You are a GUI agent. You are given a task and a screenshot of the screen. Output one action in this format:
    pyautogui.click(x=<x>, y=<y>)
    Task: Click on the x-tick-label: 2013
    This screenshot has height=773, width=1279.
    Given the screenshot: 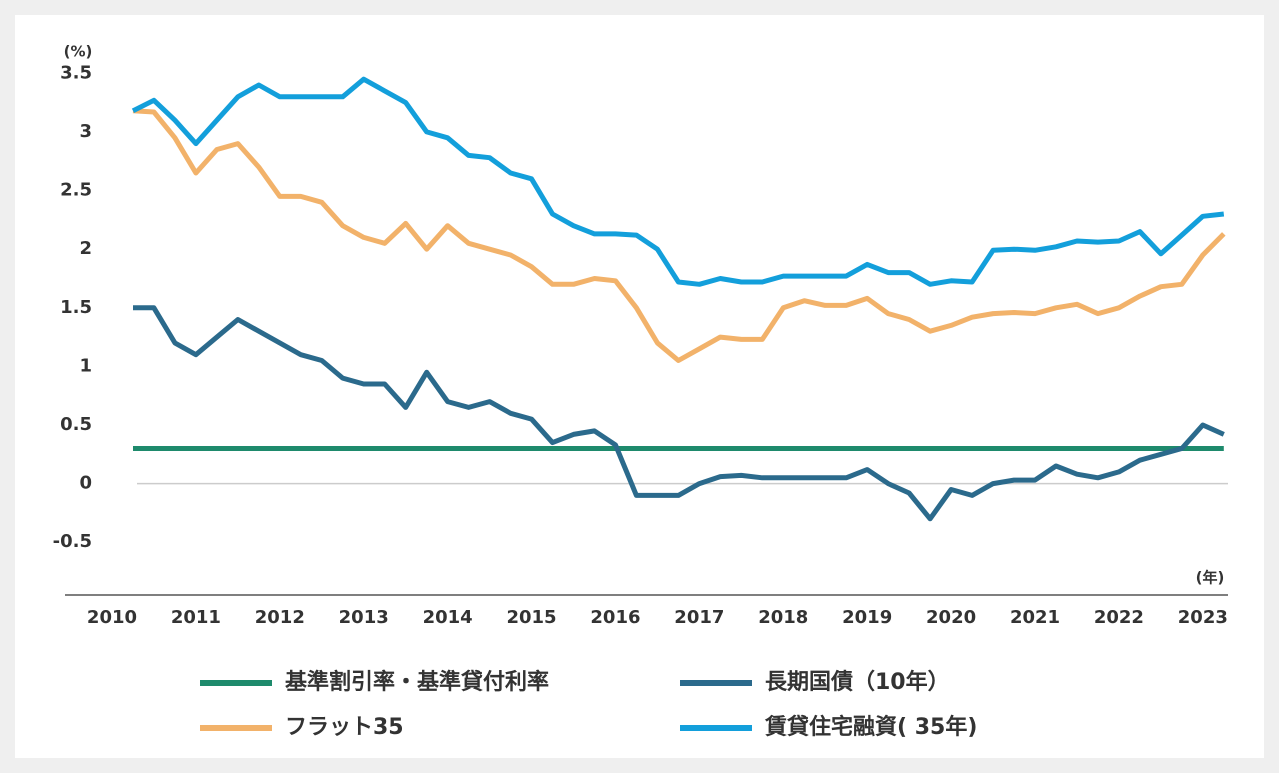 What is the action you would take?
    pyautogui.click(x=364, y=617)
    